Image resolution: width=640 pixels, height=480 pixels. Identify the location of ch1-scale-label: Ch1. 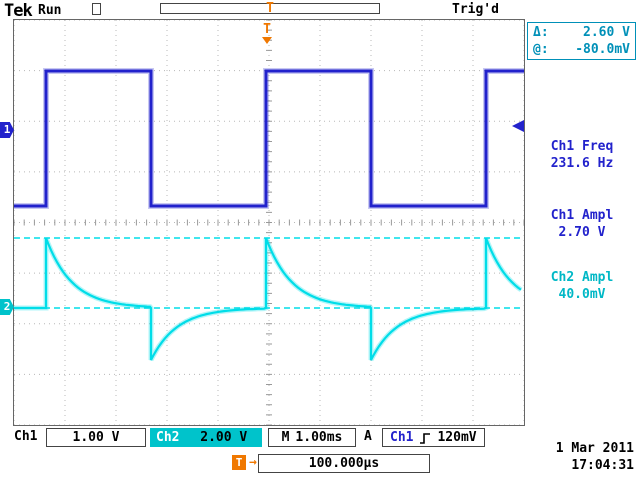
(26, 436).